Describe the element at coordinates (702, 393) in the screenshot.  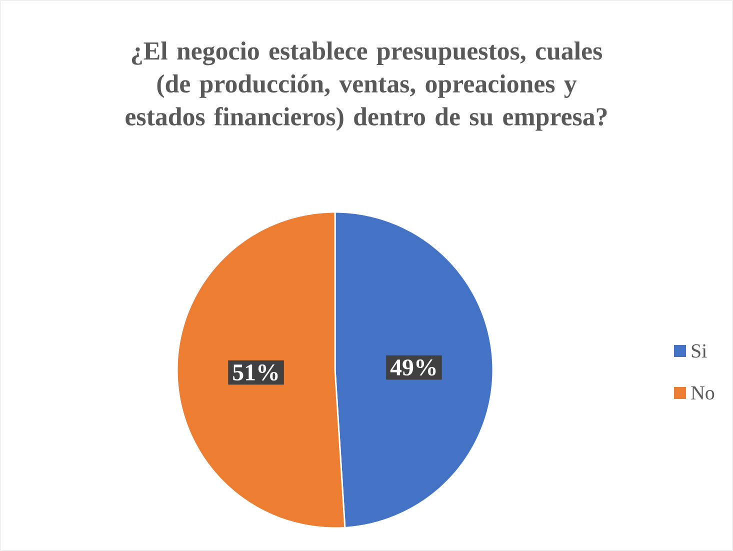
I see `legend-label: No` at that location.